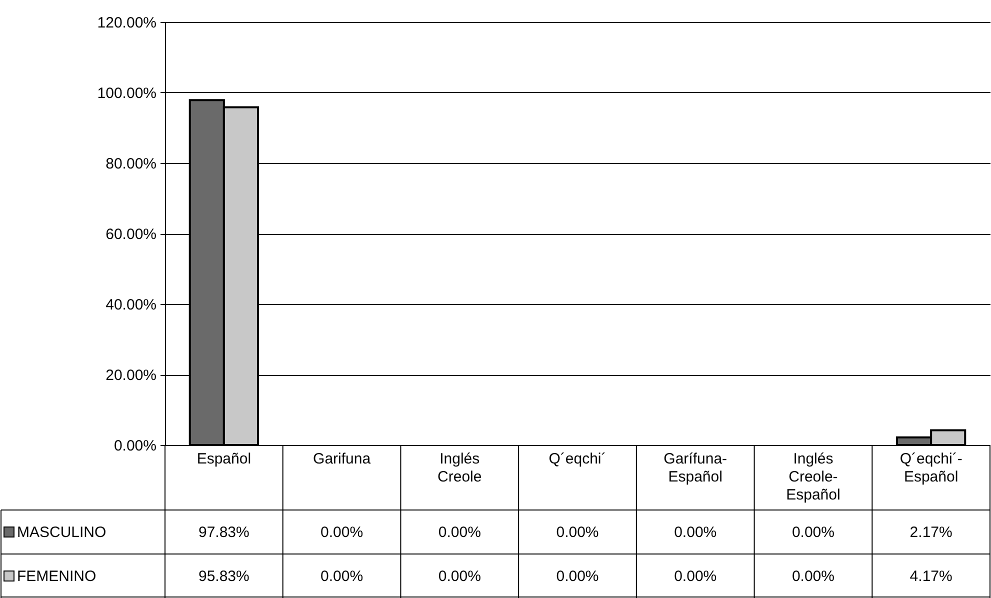  Describe the element at coordinates (931, 468) in the screenshot. I see `x-tick-label: Q´eqchi´-Español` at that location.